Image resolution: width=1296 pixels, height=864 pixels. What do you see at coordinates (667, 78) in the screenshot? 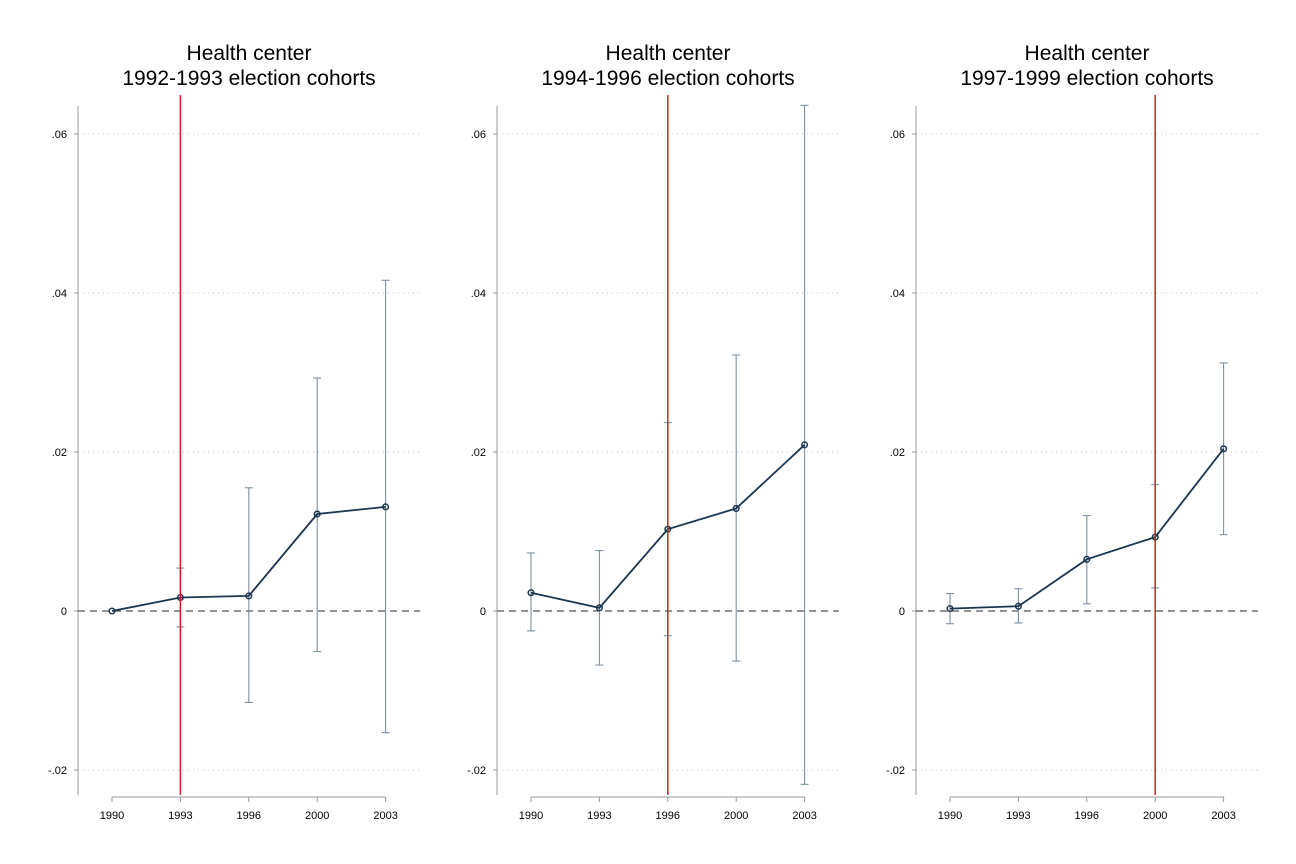
I see `chart-title-line: 1994-1996 election cohorts` at bounding box center [667, 78].